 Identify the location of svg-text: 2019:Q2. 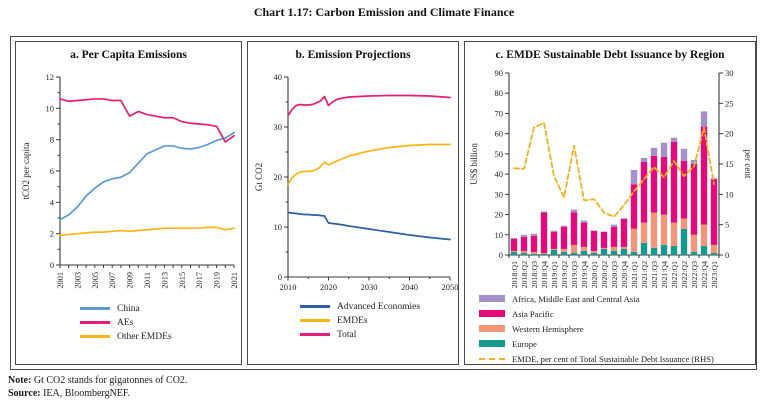
(564, 274).